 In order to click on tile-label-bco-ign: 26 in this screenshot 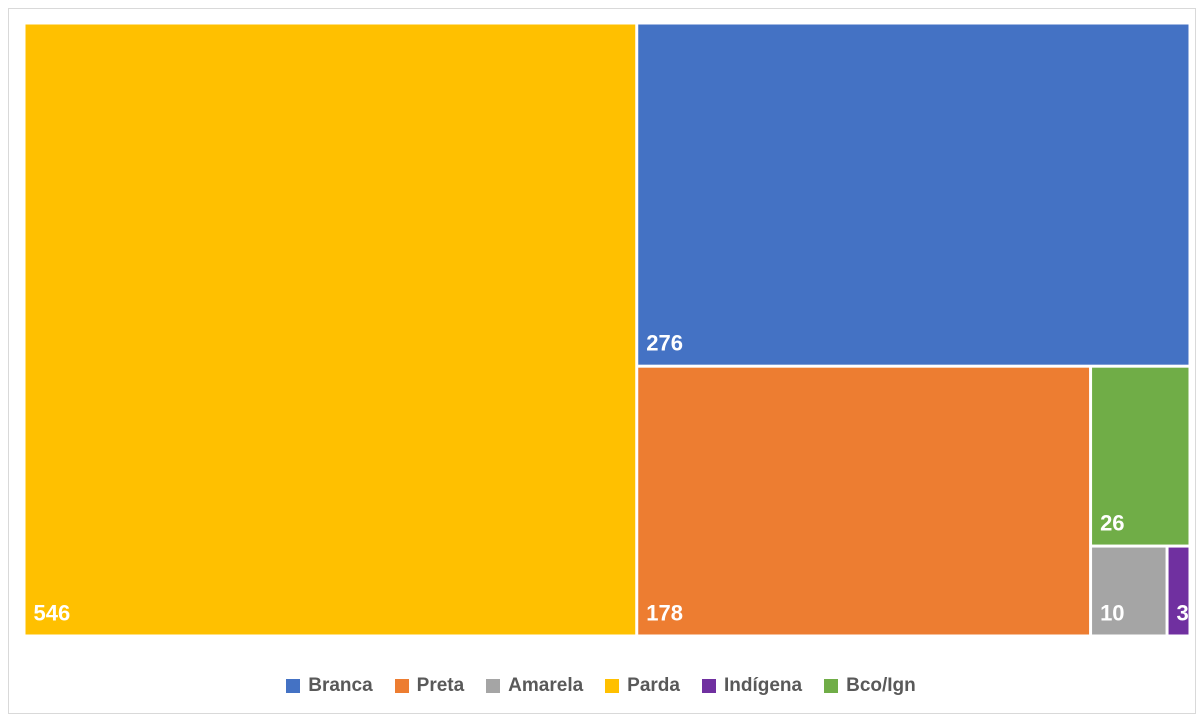, I will do `click(1112, 523)`.